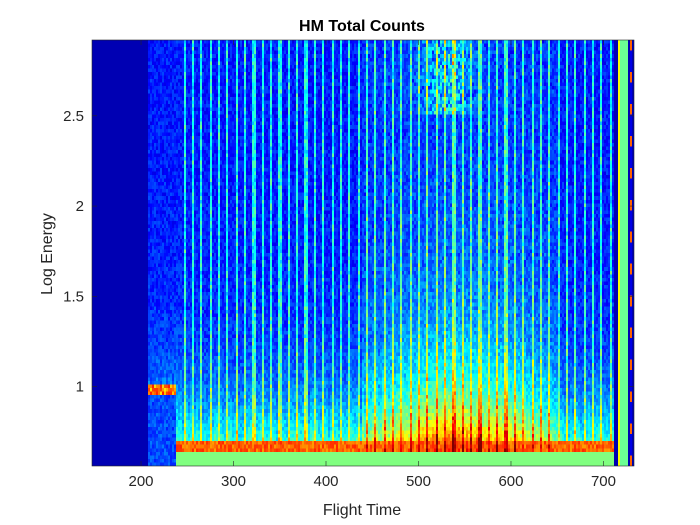 The image size is (700, 525). Describe the element at coordinates (233, 481) in the screenshot. I see `x-tick-label: 300` at that location.